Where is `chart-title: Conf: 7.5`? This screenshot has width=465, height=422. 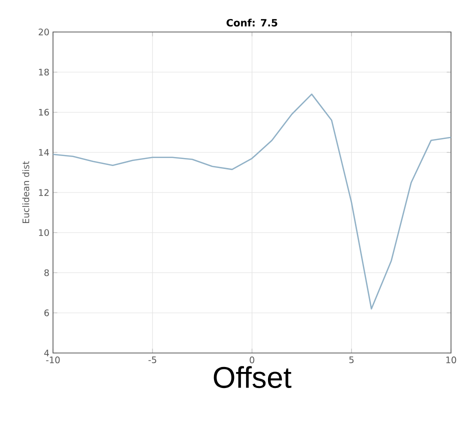
chart-title: Conf: 7.5 is located at coordinates (252, 22).